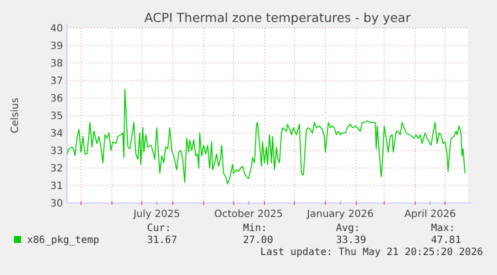  What do you see at coordinates (56, 116) in the screenshot?
I see `y-tick-label: 35` at bounding box center [56, 116].